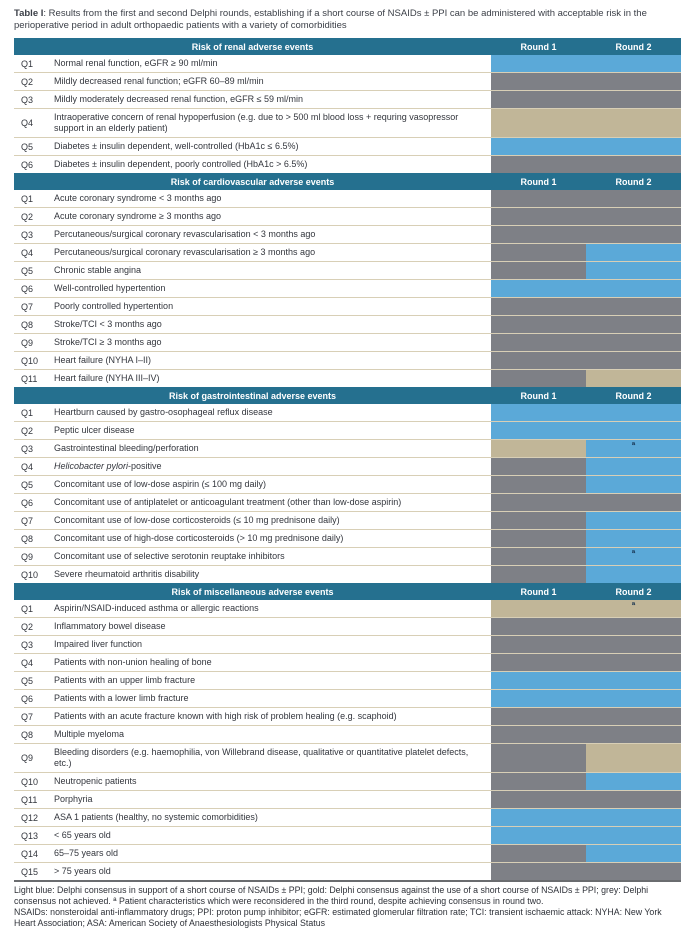 This screenshot has height=929, width=699. I want to click on question-text: Patients with a lower limb fracture, so click(272, 698).